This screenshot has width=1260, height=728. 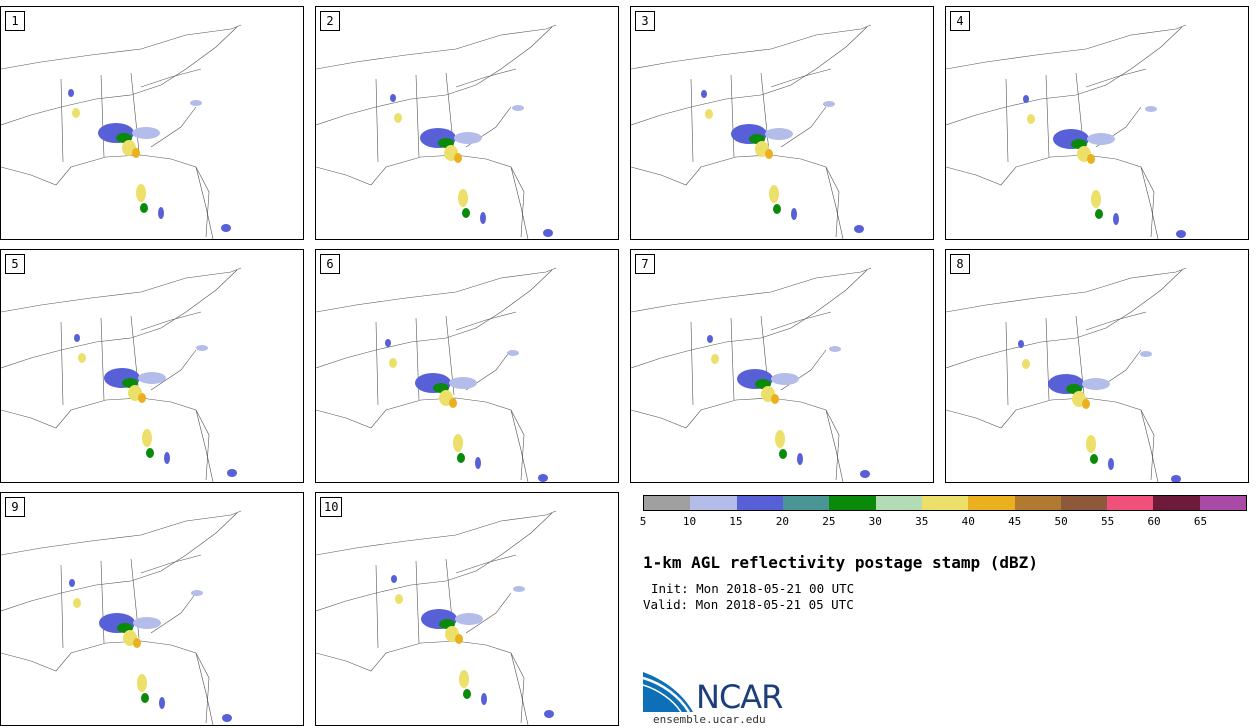 What do you see at coordinates (1015, 521) in the screenshot?
I see `colorbar-tick-label: 45` at bounding box center [1015, 521].